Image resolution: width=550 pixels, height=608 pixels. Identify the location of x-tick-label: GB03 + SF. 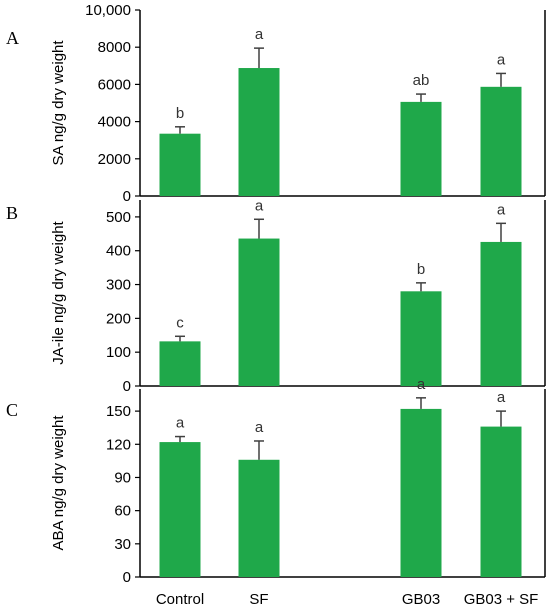
(501, 599).